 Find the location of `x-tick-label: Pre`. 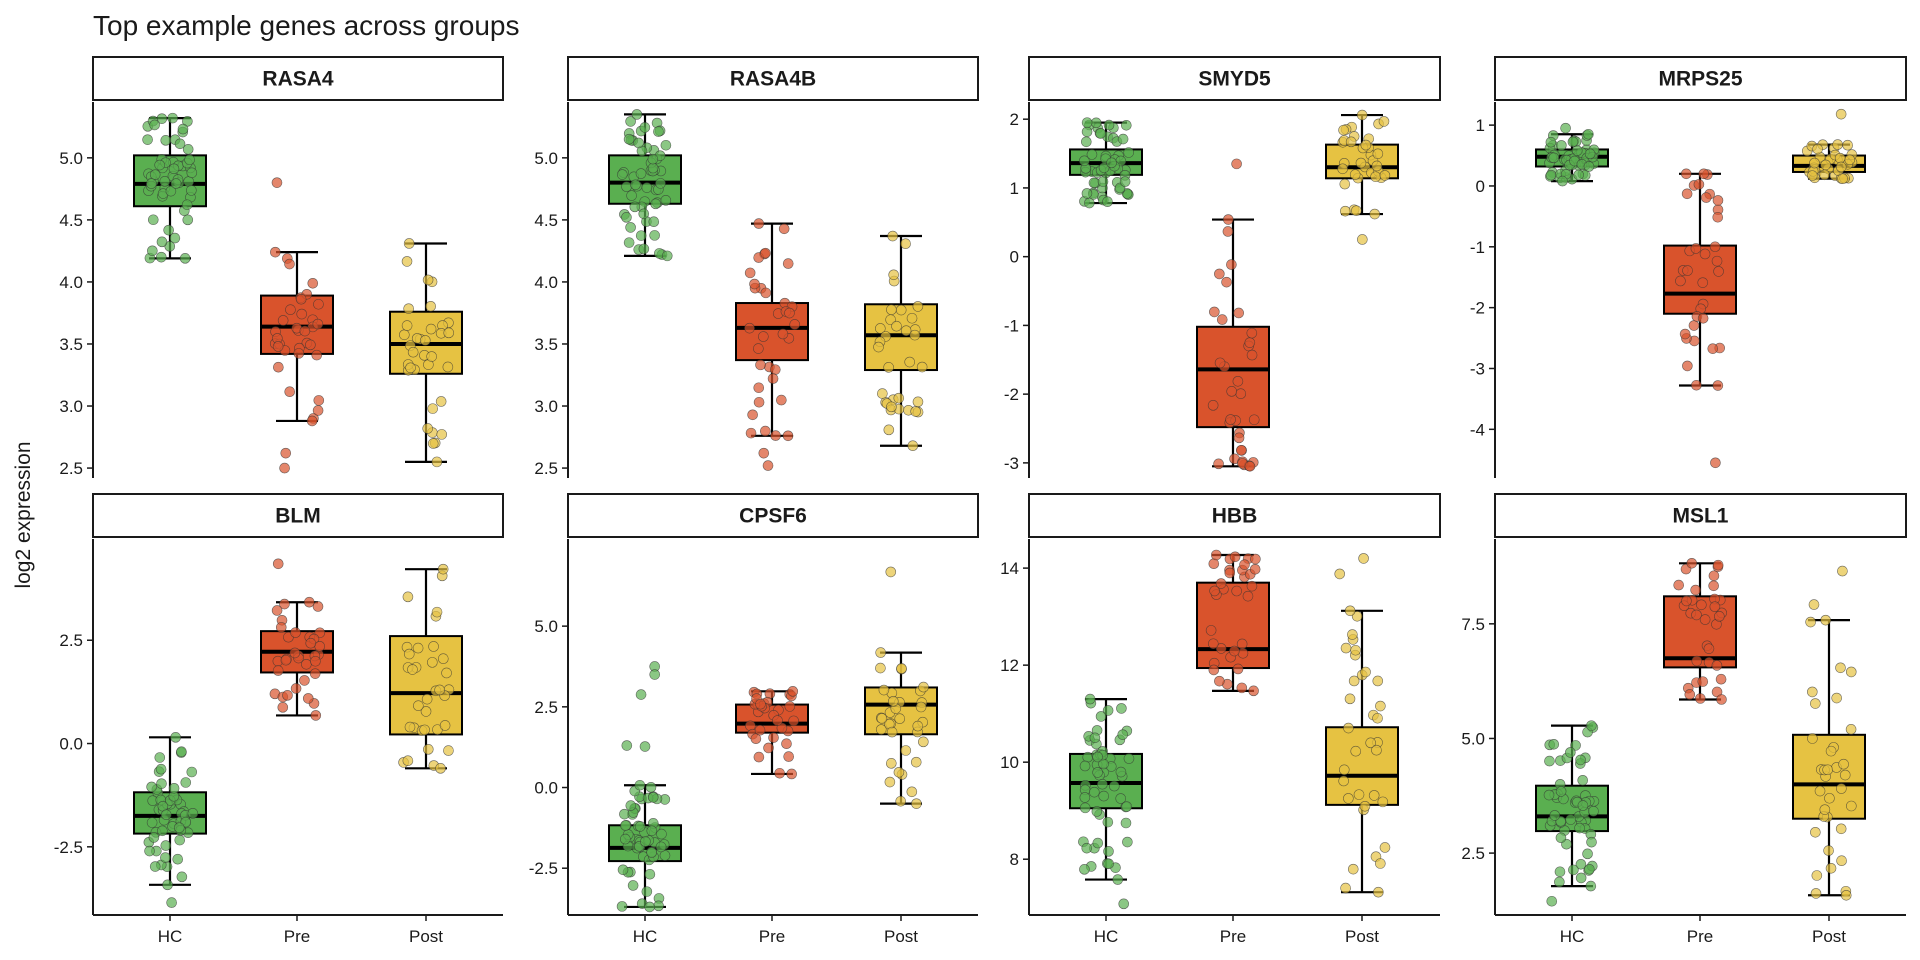

x-tick-label: Pre is located at coordinates (297, 936).